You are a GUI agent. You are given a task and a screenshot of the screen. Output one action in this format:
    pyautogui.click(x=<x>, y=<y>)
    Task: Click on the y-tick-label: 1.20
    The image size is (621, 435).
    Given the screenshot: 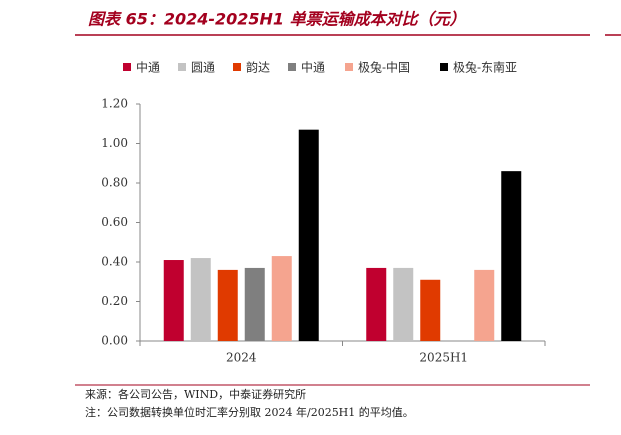 What is the action you would take?
    pyautogui.click(x=114, y=104)
    